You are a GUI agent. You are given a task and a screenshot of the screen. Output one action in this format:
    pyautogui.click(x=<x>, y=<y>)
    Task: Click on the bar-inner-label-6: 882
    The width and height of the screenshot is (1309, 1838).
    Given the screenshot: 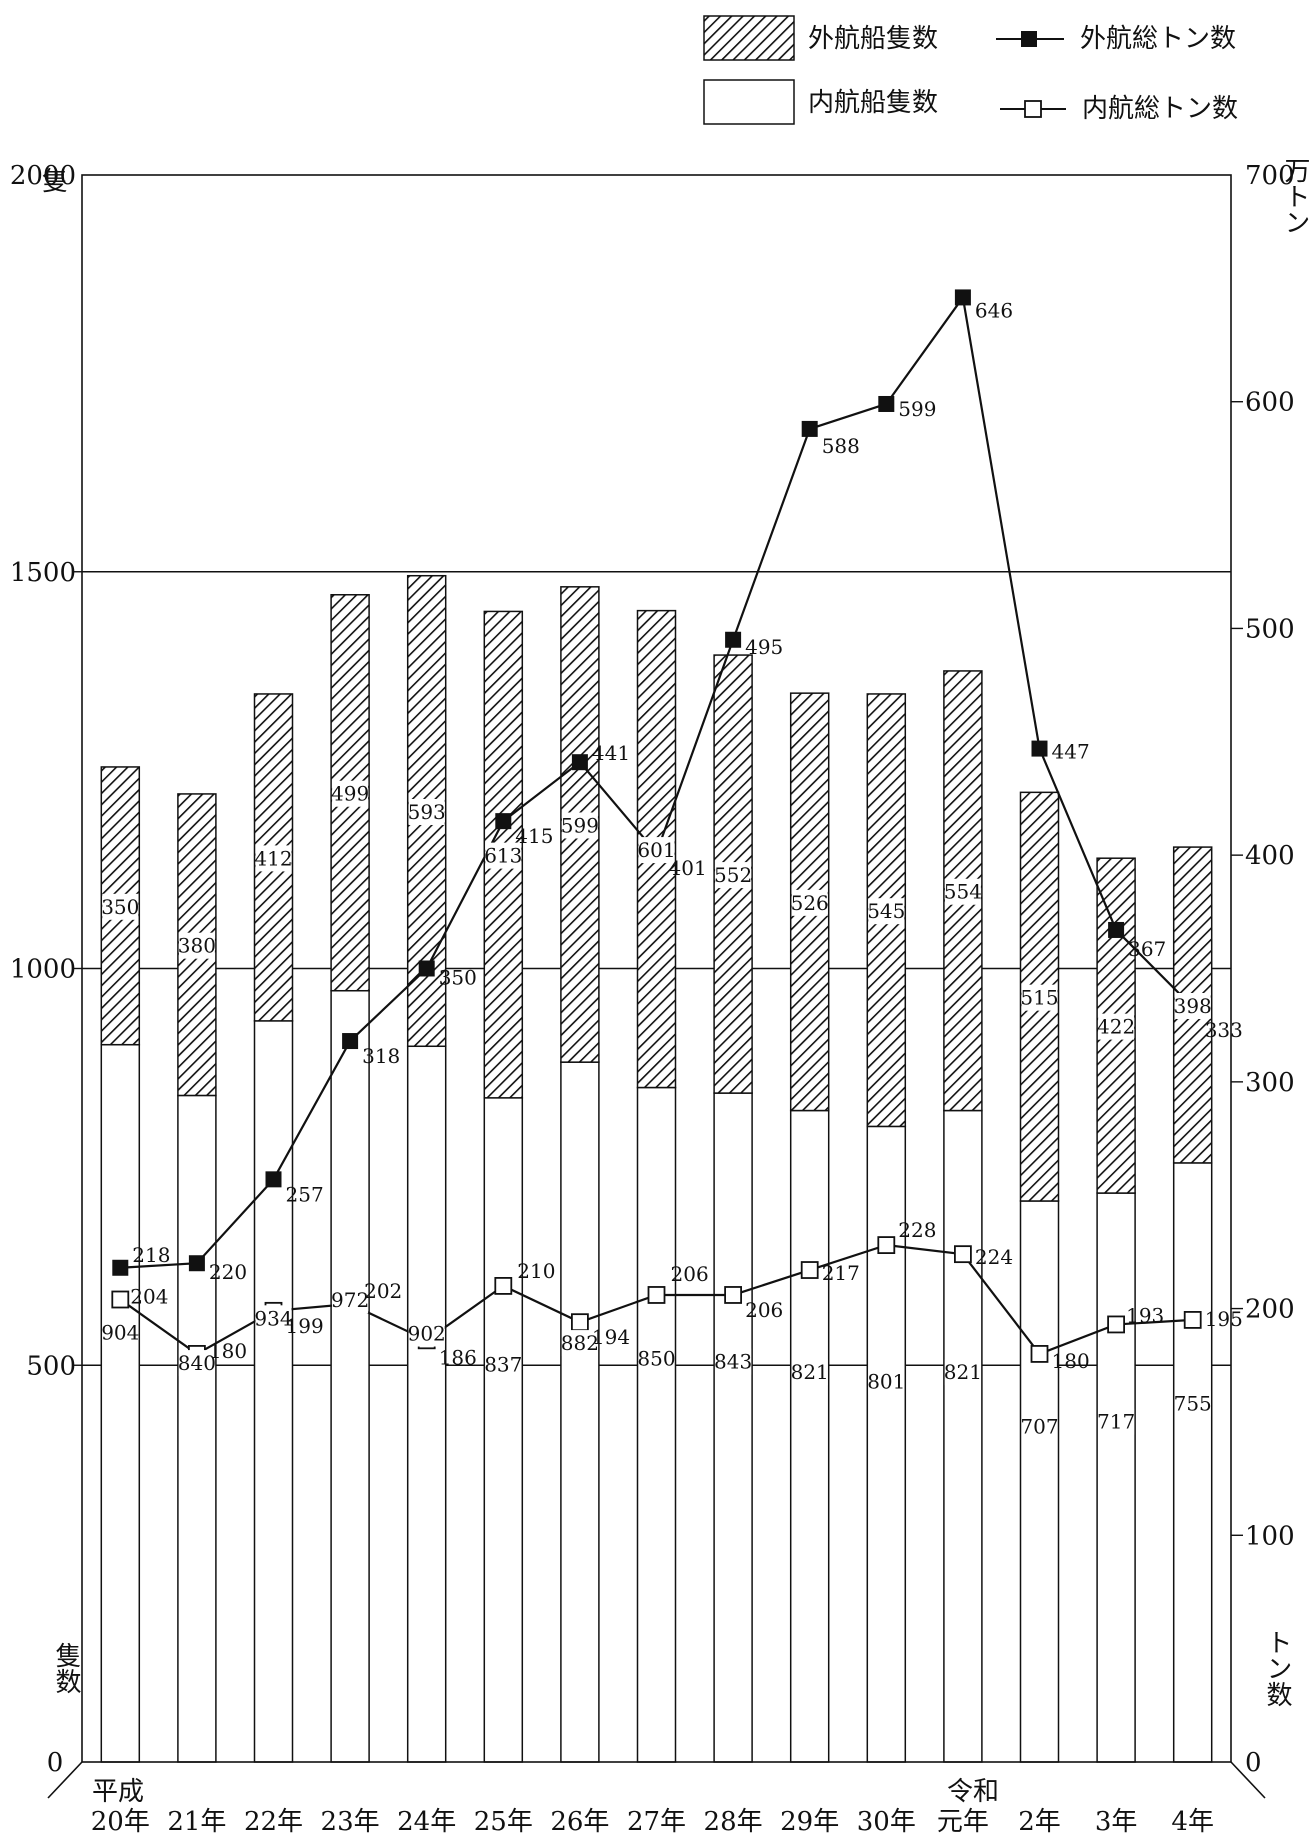 What is the action you would take?
    pyautogui.click(x=580, y=1343)
    